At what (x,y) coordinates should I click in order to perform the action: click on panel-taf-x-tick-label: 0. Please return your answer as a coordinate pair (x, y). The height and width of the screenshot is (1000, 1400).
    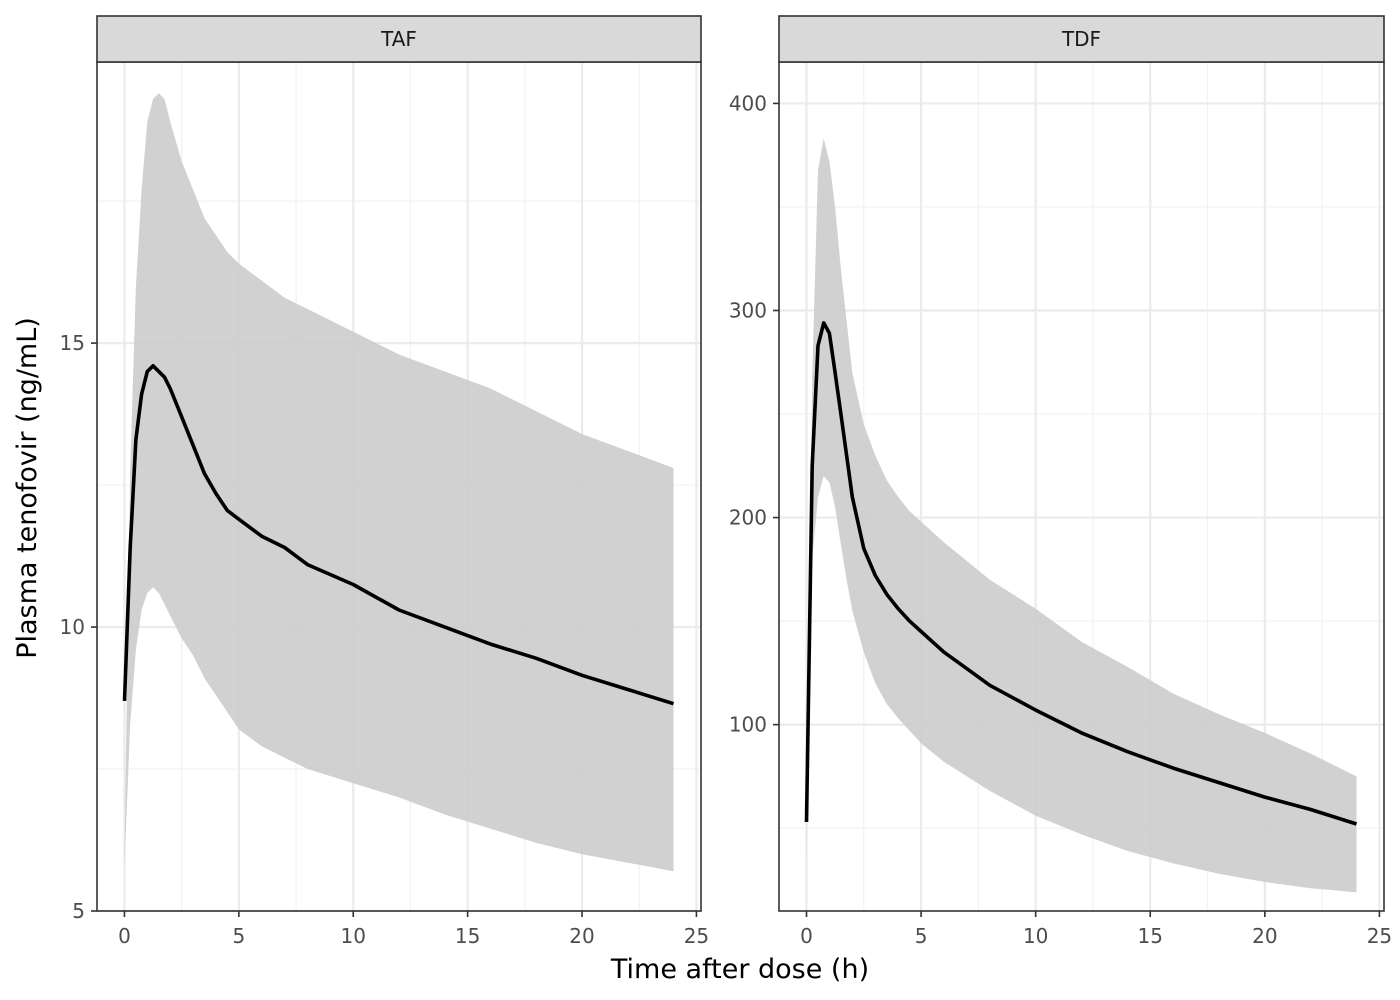
    Looking at the image, I should click on (124, 936).